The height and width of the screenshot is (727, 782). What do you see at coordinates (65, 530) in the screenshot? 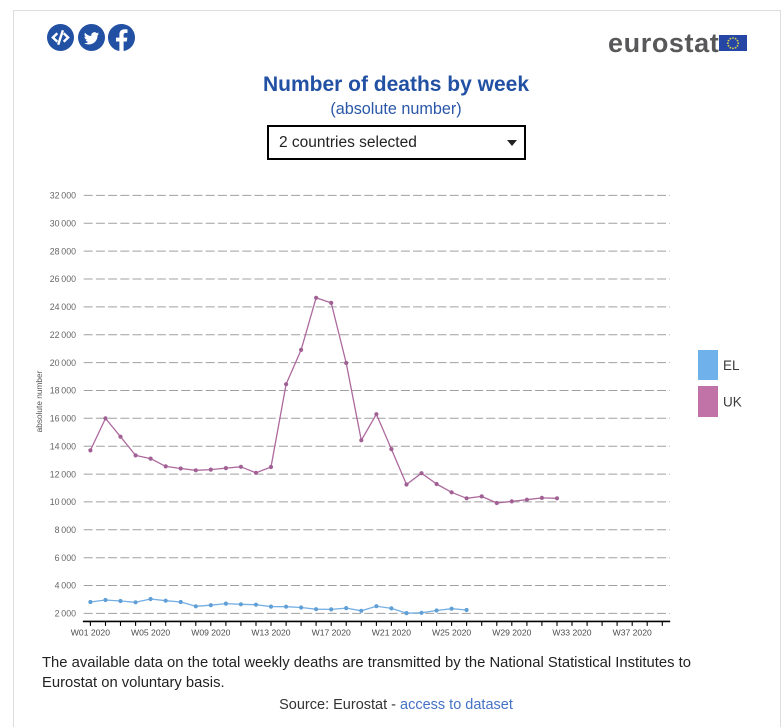
I see `svg-text: 8 000` at bounding box center [65, 530].